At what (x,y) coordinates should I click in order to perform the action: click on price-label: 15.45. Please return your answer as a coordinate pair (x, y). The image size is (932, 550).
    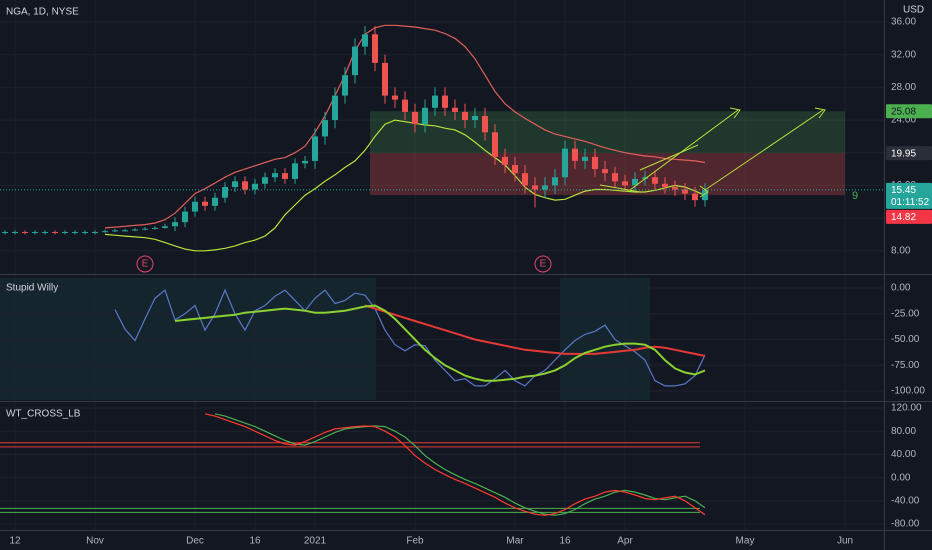
    Looking at the image, I should click on (903, 190).